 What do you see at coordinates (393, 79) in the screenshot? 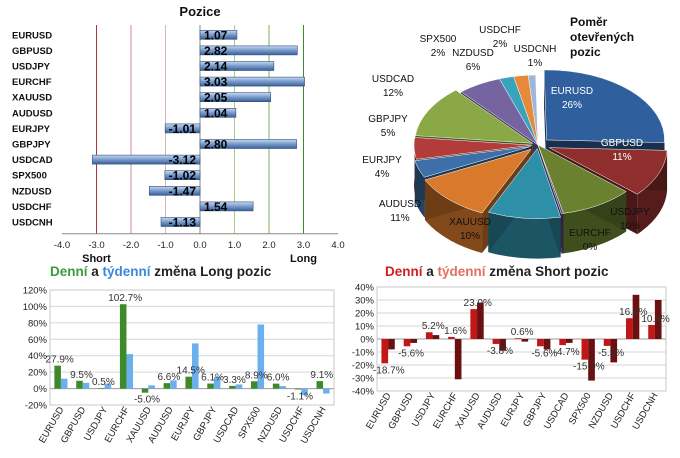
I see `pie-label: USDCAD` at bounding box center [393, 79].